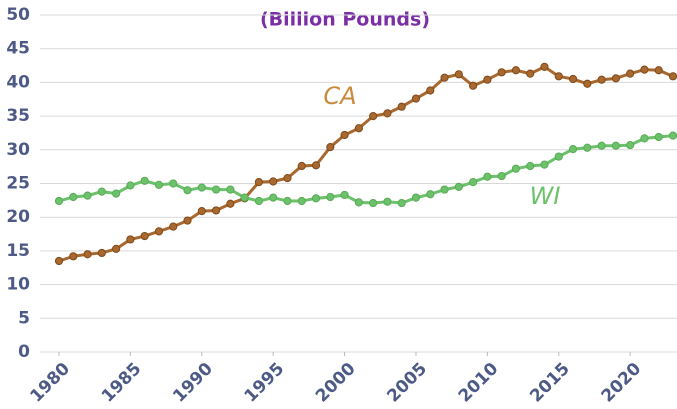 Image resolution: width=677 pixels, height=409 pixels. I want to click on y-tick-label: 20, so click(18, 217).